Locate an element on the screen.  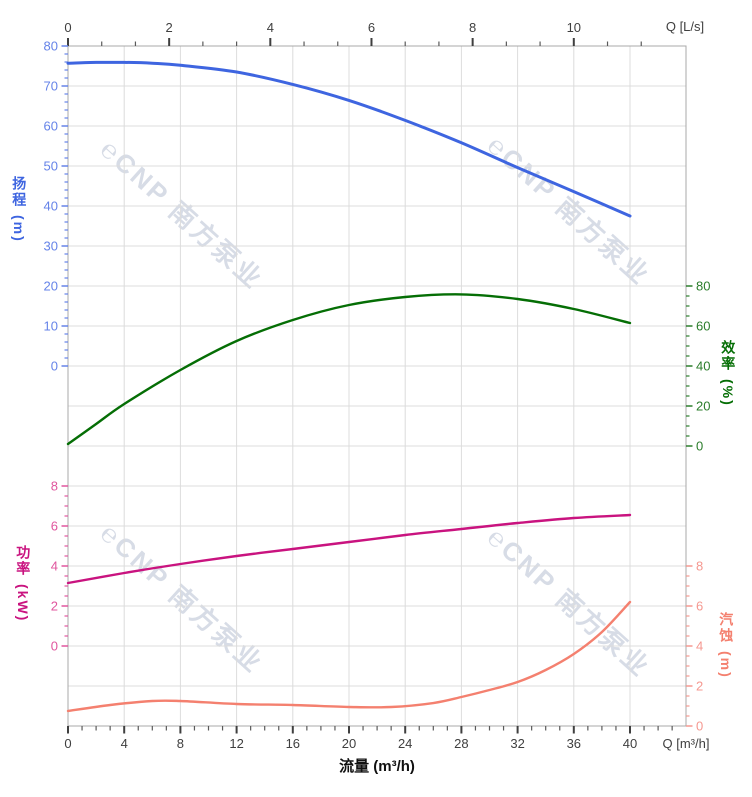
axis-head: 0 10 20 30 40 50 60 70 80 is located at coordinates (56, 206).